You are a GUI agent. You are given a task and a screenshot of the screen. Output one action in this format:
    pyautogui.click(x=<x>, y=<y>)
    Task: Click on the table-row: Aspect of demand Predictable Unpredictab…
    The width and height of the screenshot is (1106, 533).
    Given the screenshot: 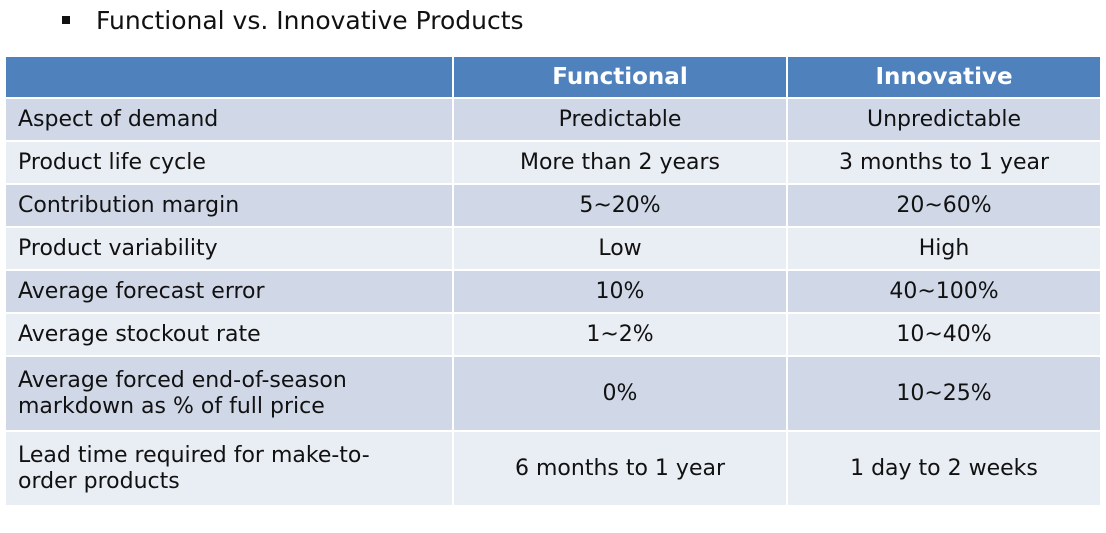 What is the action you would take?
    pyautogui.click(x=553, y=119)
    